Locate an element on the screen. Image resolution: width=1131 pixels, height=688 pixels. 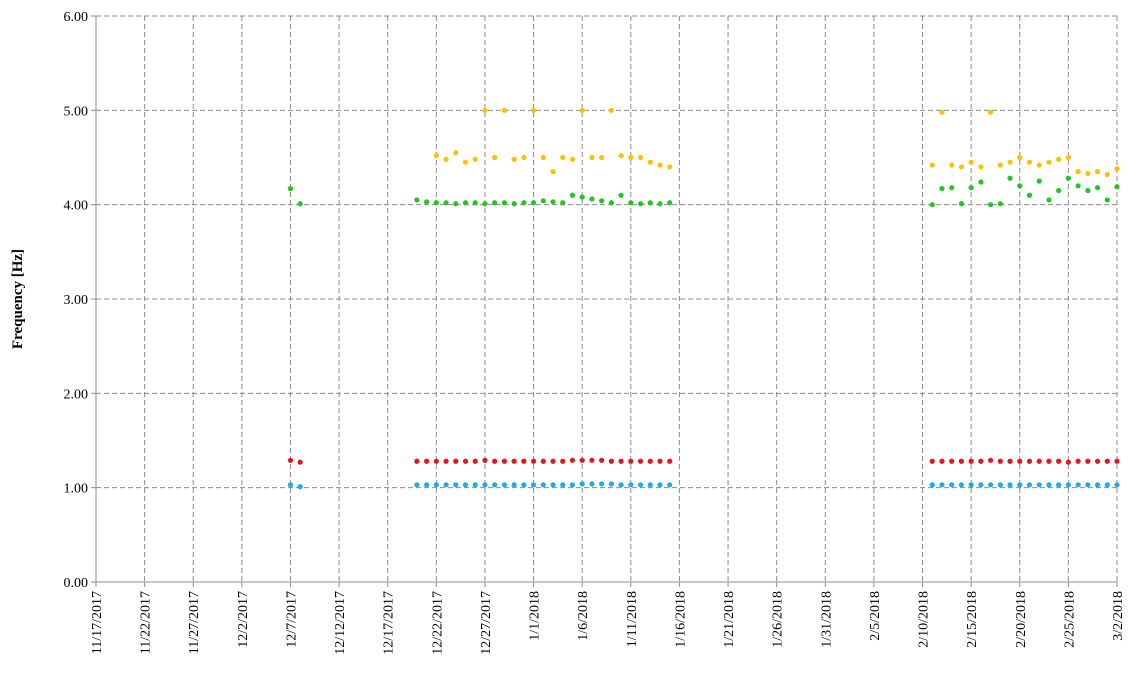
x-tick-label: 2/25/2018 is located at coordinates (1069, 619).